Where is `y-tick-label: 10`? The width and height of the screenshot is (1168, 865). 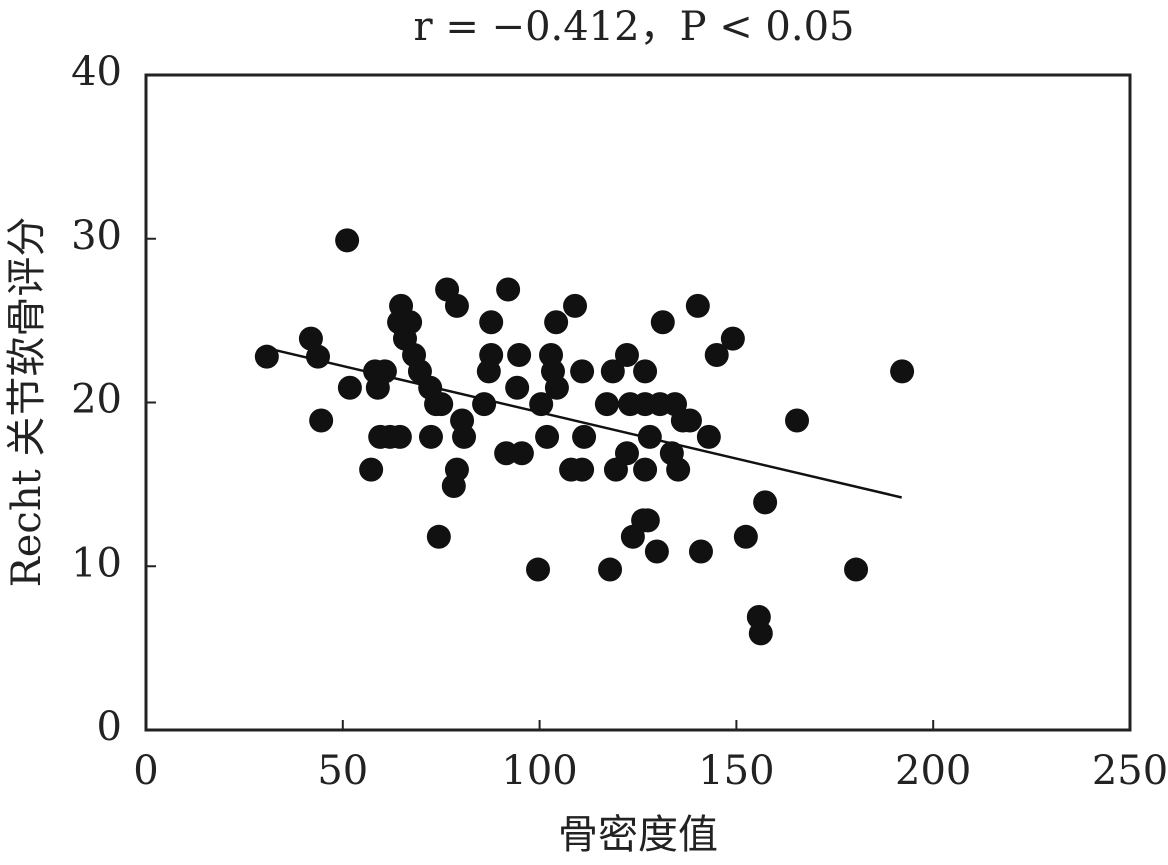
y-tick-label: 10 is located at coordinates (96, 563).